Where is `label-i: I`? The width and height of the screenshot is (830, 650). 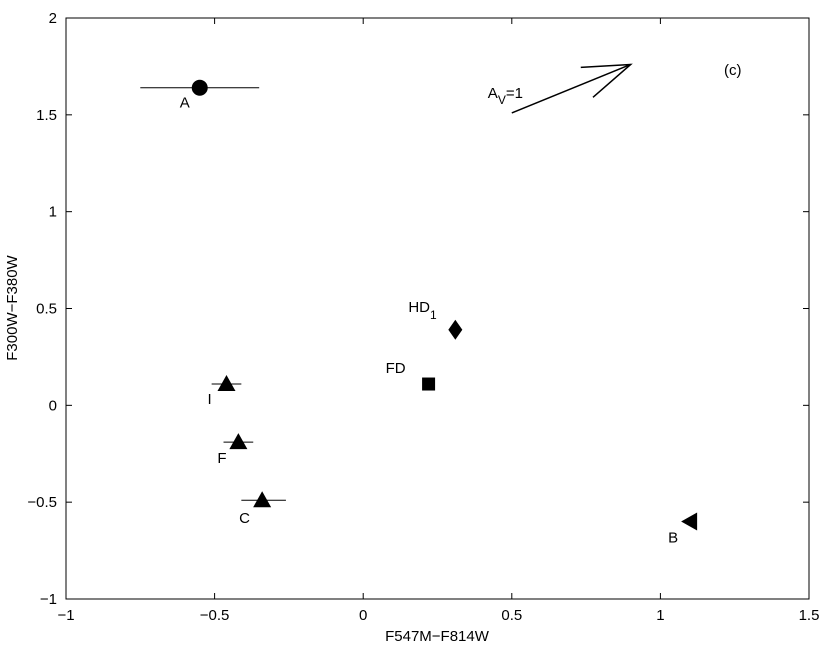 label-i: I is located at coordinates (209, 399).